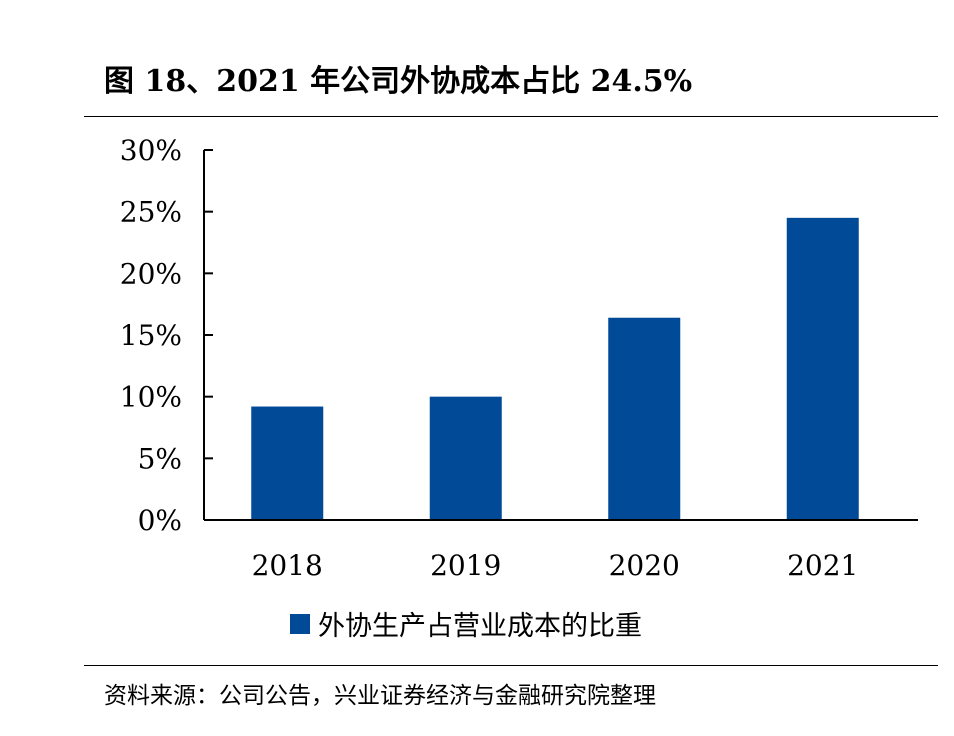 Image resolution: width=954 pixels, height=736 pixels. What do you see at coordinates (511, 116) in the screenshot?
I see `top-rule` at bounding box center [511, 116].